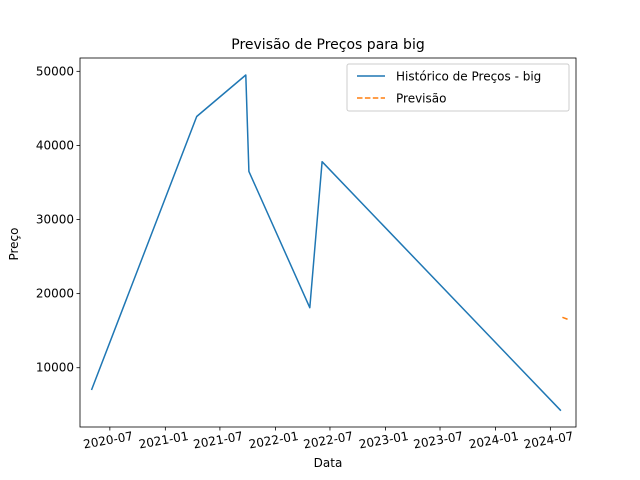  I want to click on legend: Histórico de Preços - big Previsão, so click(458, 87).